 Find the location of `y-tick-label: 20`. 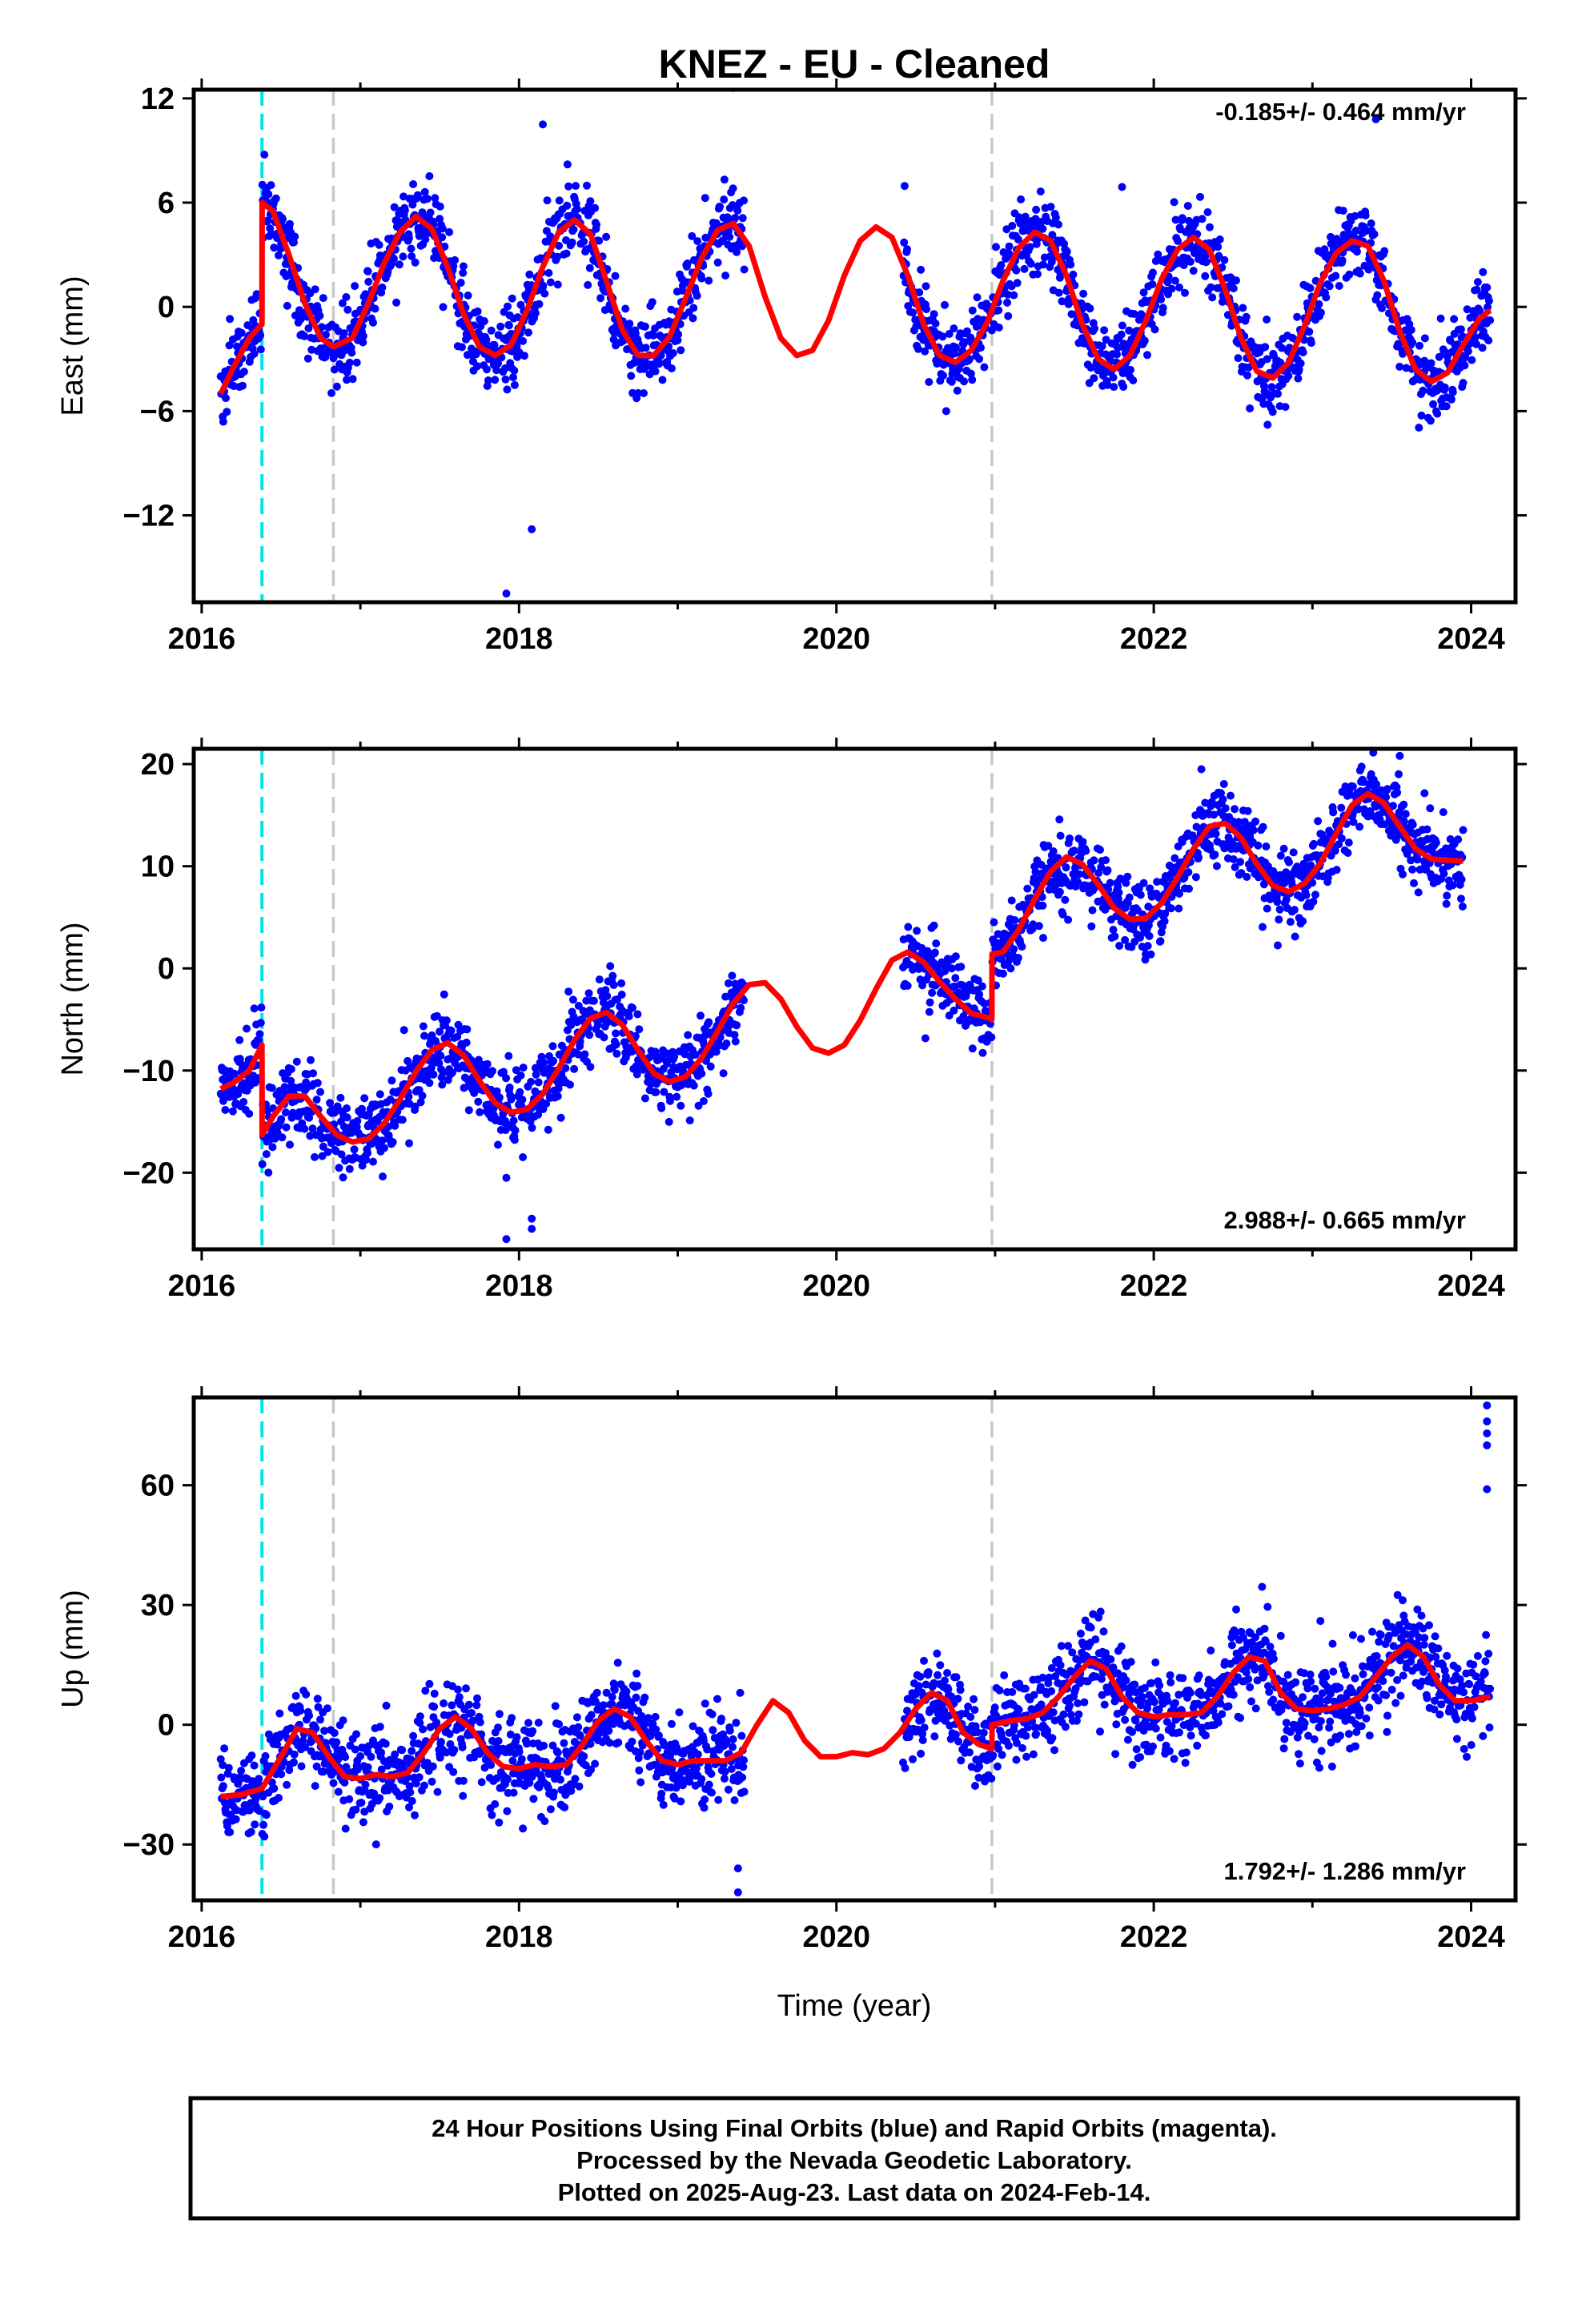

y-tick-label: 20 is located at coordinates (158, 765).